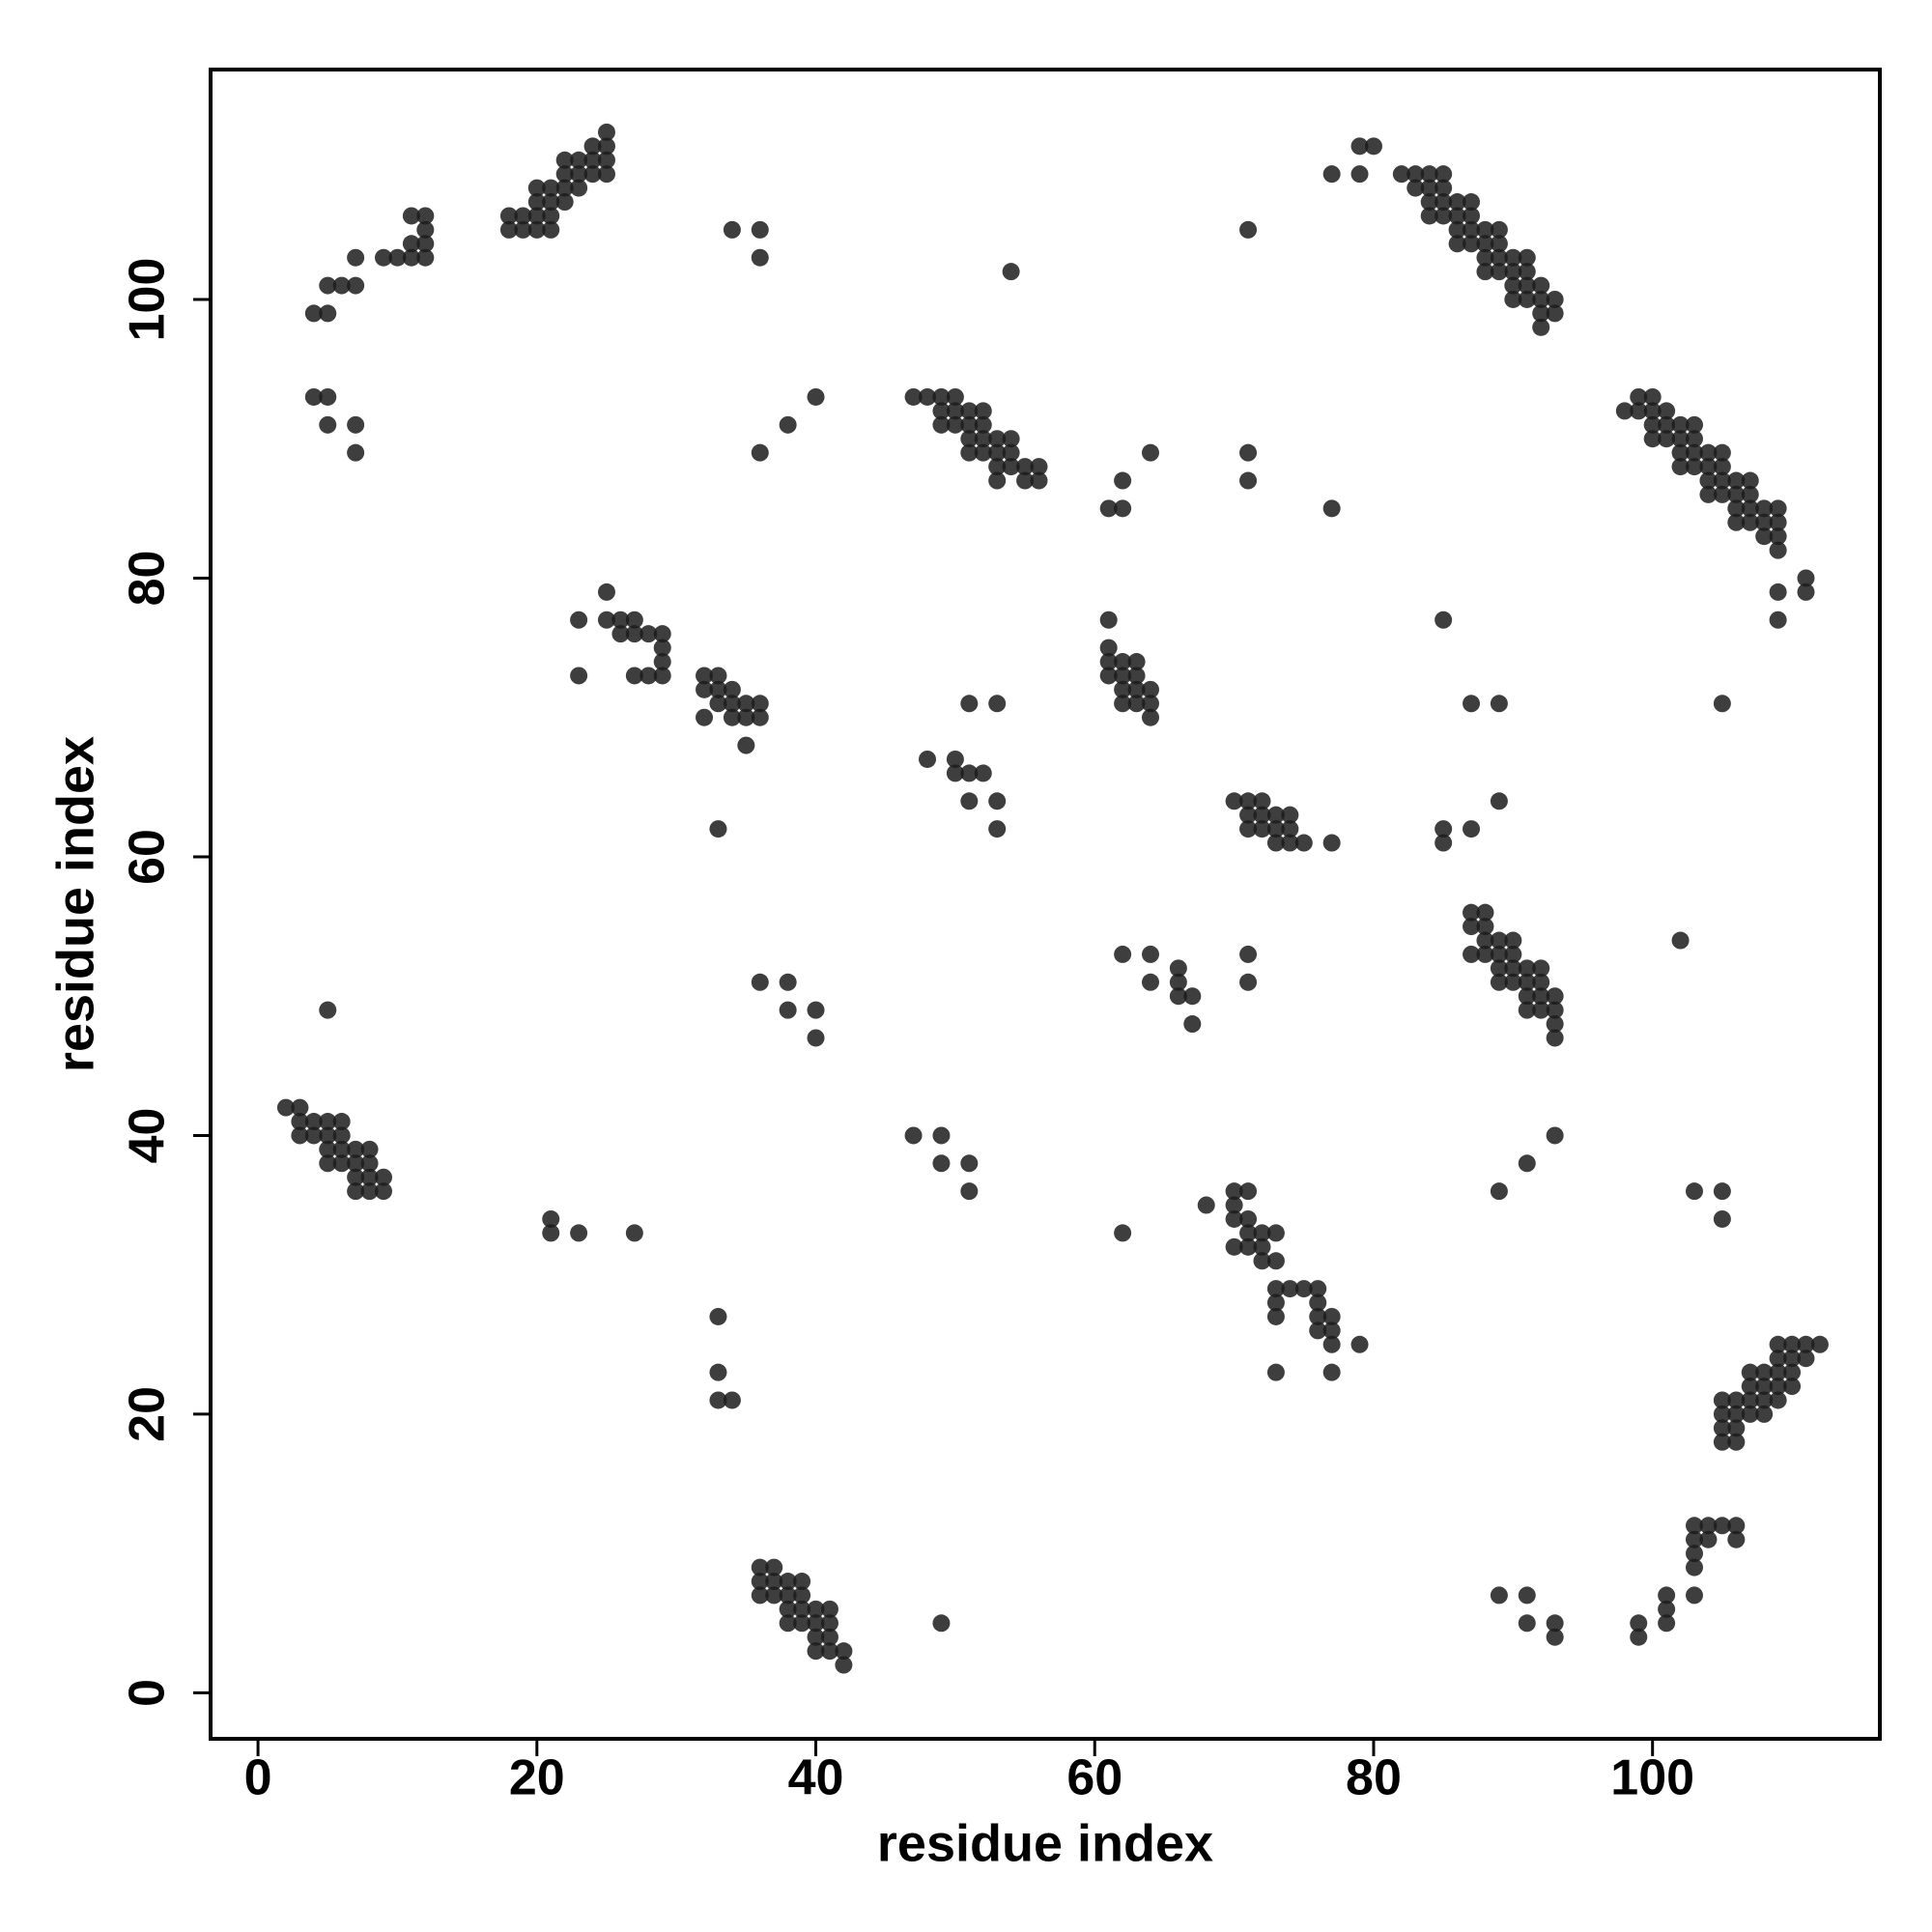 The width and height of the screenshot is (1932, 1932). What do you see at coordinates (1094, 1778) in the screenshot?
I see `x-tick-label: 60` at bounding box center [1094, 1778].